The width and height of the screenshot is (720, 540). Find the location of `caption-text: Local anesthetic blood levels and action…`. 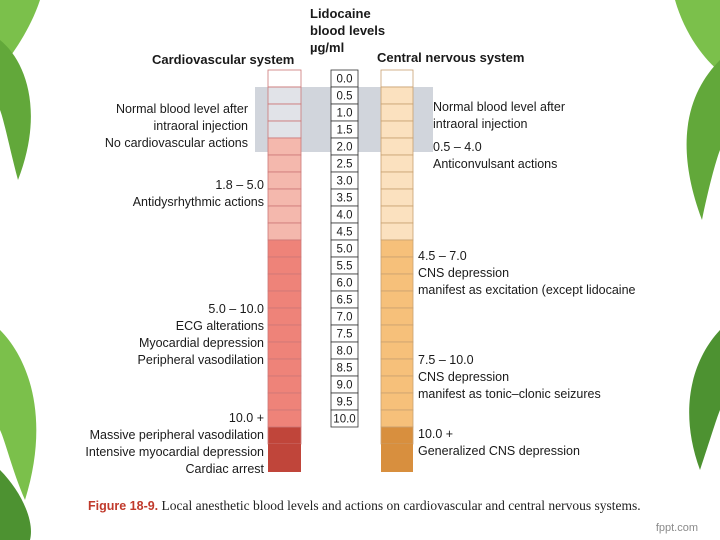

caption-text: Local anesthetic blood levels and action… is located at coordinates (401, 505).